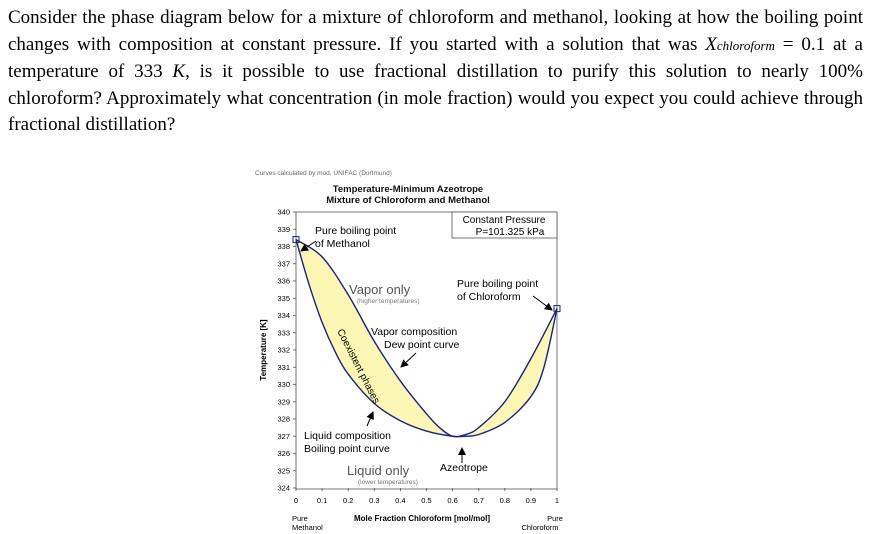 The height and width of the screenshot is (534, 871). What do you see at coordinates (347, 436) in the screenshot?
I see `liquid-composition-line1: Liquid composition` at bounding box center [347, 436].